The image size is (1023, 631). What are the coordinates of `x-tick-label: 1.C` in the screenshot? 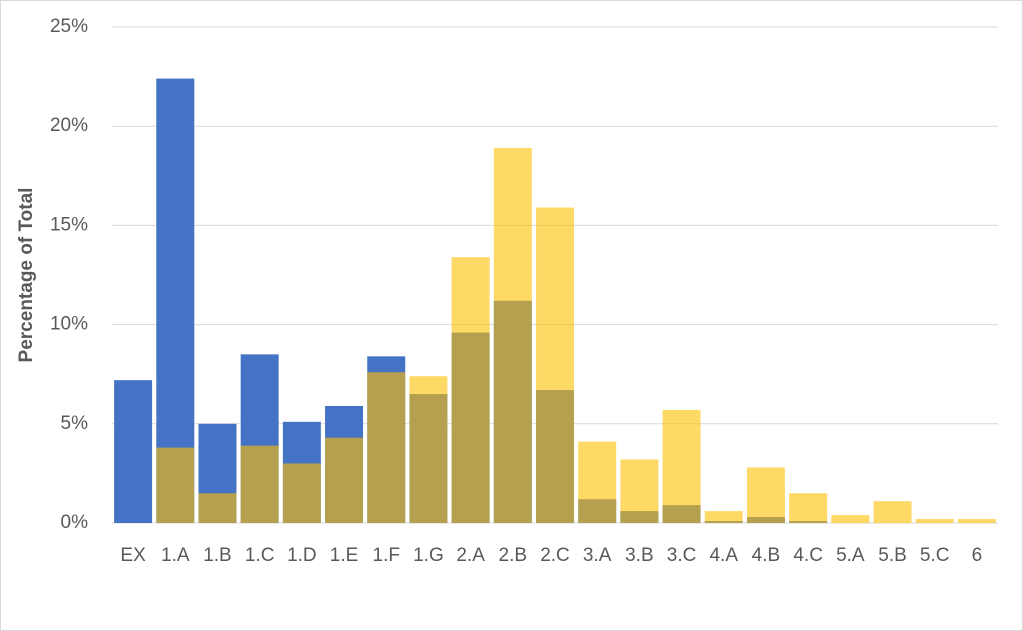 It's located at (260, 555).